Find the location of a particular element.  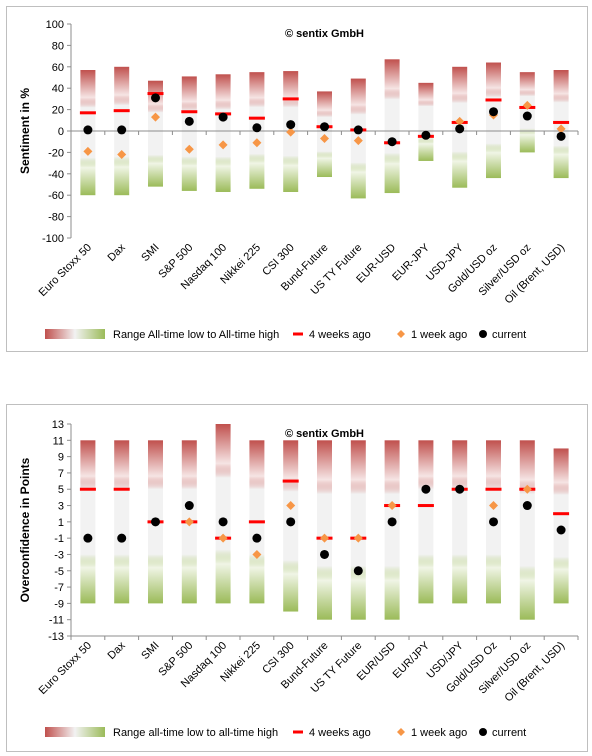

y-axis-label: Sentiment in % is located at coordinates (25, 131).